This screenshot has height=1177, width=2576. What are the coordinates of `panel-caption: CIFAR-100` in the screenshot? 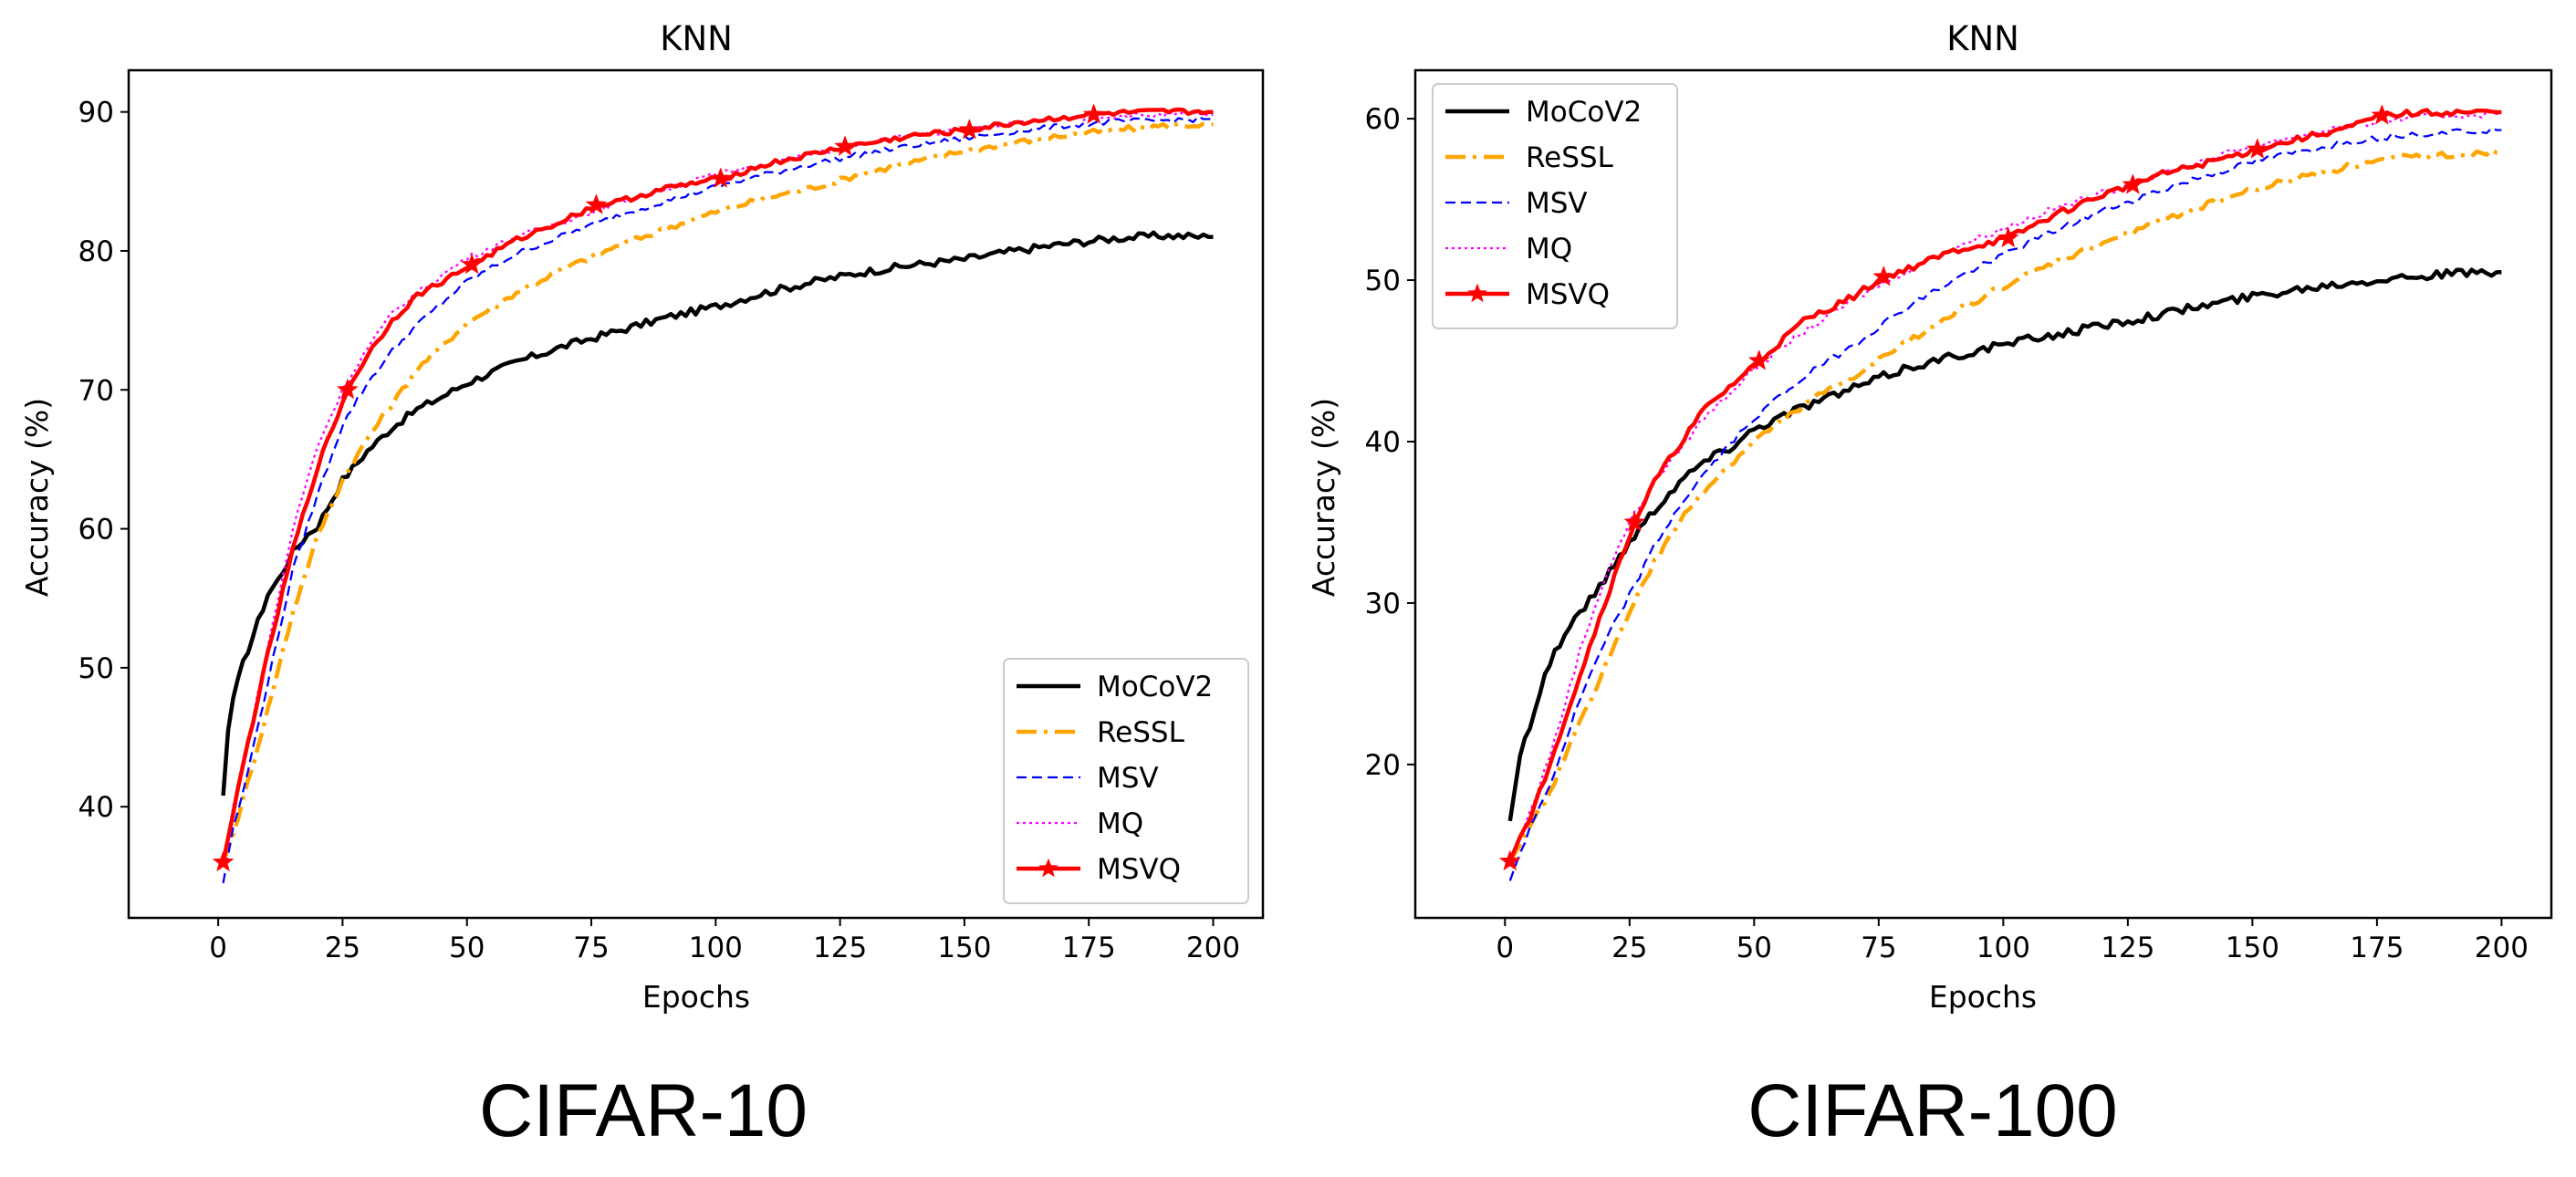 It's located at (1932, 1110).